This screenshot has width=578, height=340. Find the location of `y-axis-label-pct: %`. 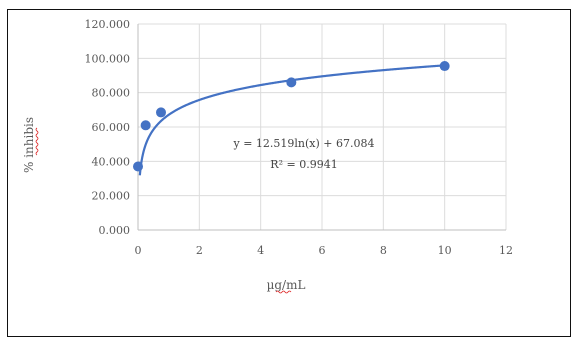

y-axis-label-pct: % is located at coordinates (29, 165).